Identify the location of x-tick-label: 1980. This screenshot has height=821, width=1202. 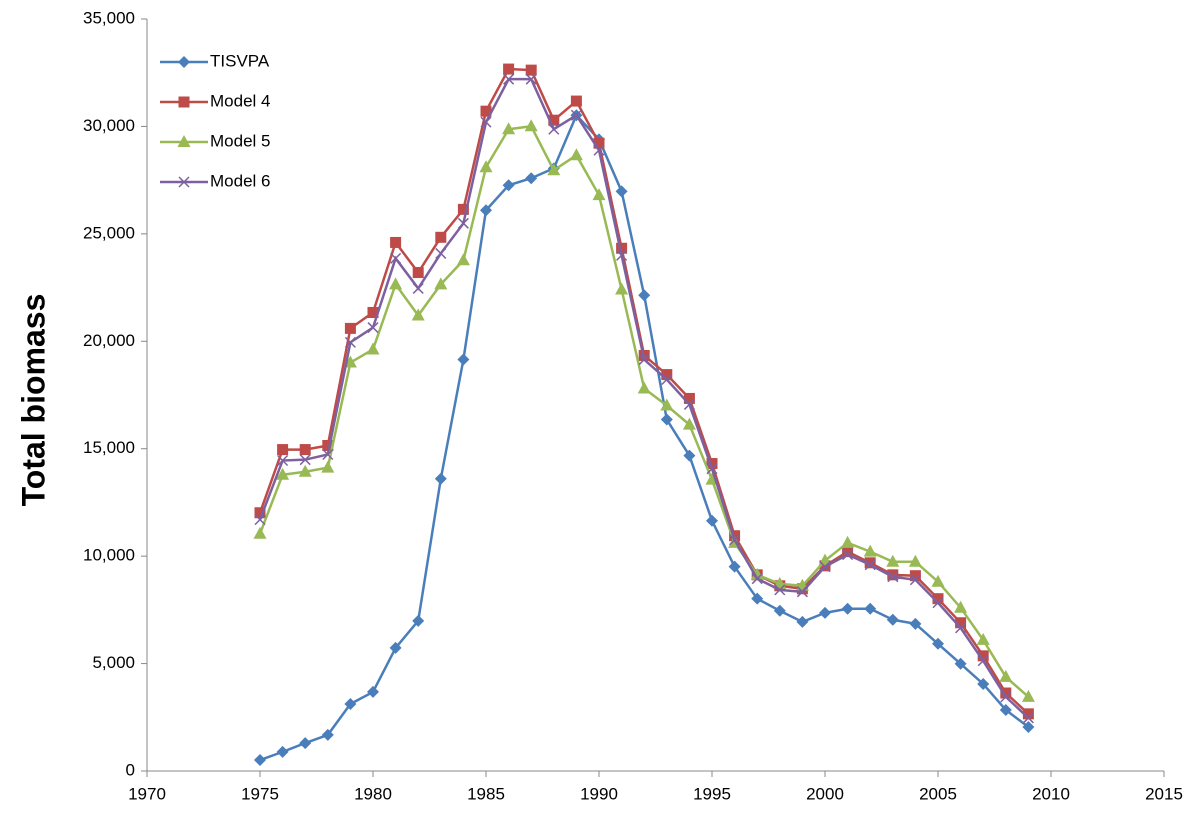
(373, 793).